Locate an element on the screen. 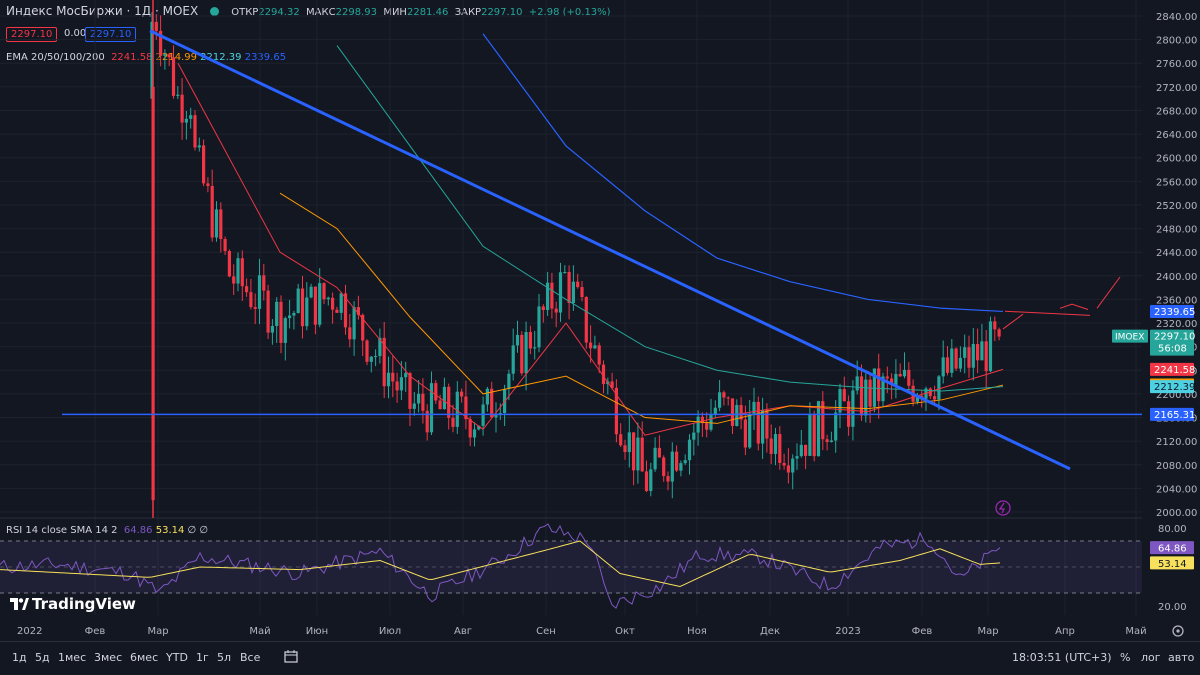 This screenshot has height=675, width=1200. range-6m: 6мес is located at coordinates (144, 657).